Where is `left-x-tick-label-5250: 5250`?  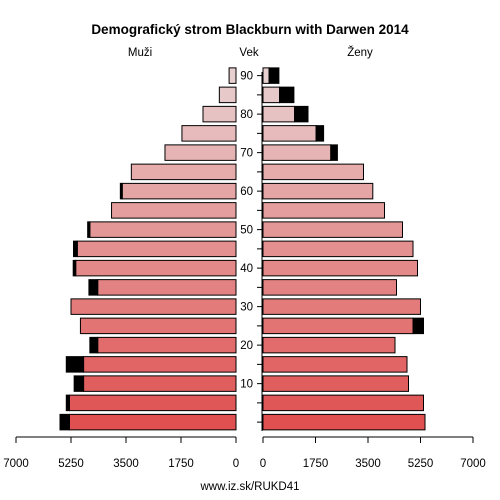
left-x-tick-label-5250: 5250 is located at coordinates (71, 464).